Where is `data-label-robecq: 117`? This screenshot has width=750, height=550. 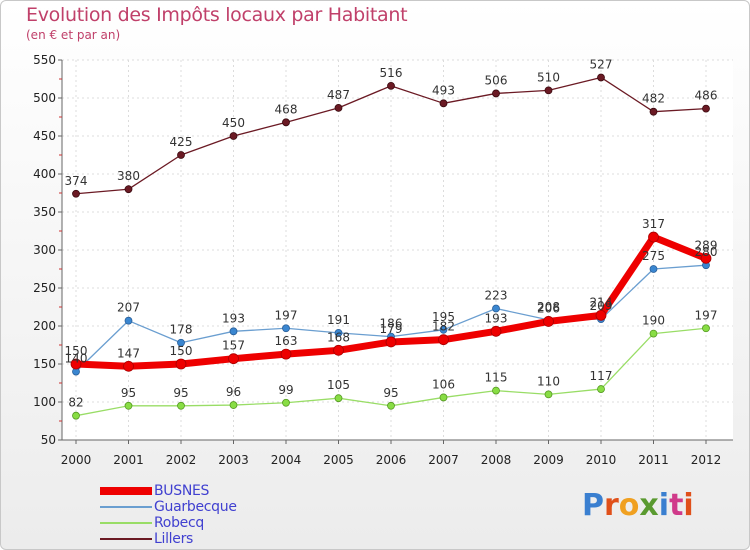
data-label-robecq: 117 is located at coordinates (601, 376).